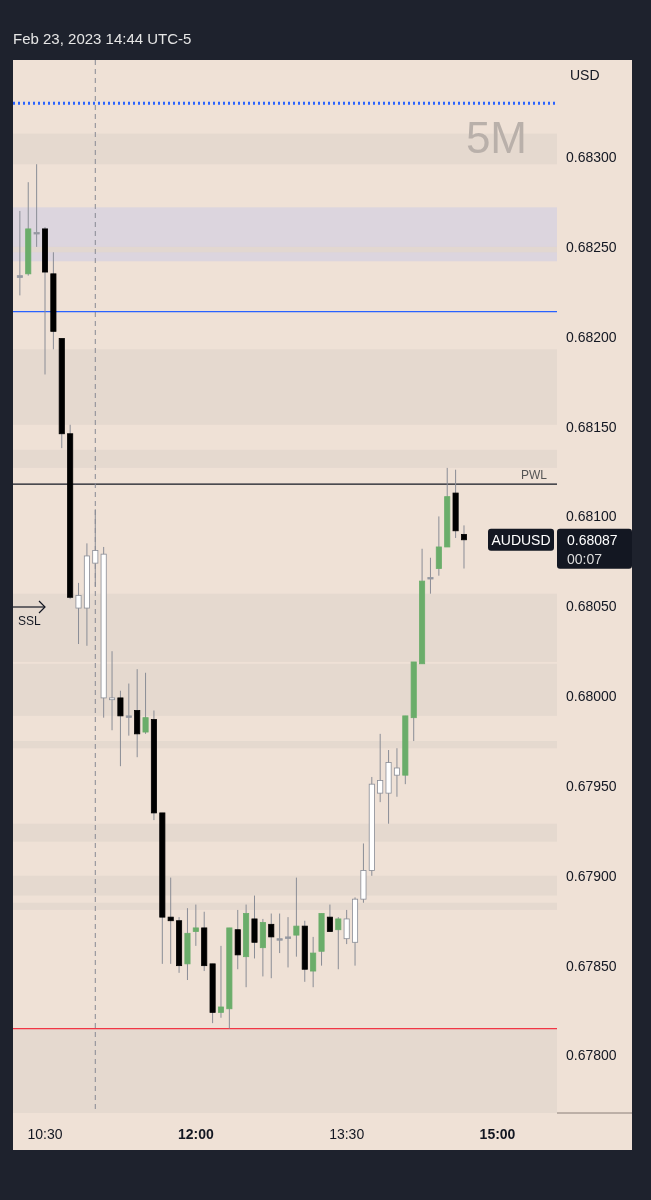 This screenshot has height=1200, width=651. What do you see at coordinates (521, 539) in the screenshot?
I see `annotation: AUDUSD` at bounding box center [521, 539].